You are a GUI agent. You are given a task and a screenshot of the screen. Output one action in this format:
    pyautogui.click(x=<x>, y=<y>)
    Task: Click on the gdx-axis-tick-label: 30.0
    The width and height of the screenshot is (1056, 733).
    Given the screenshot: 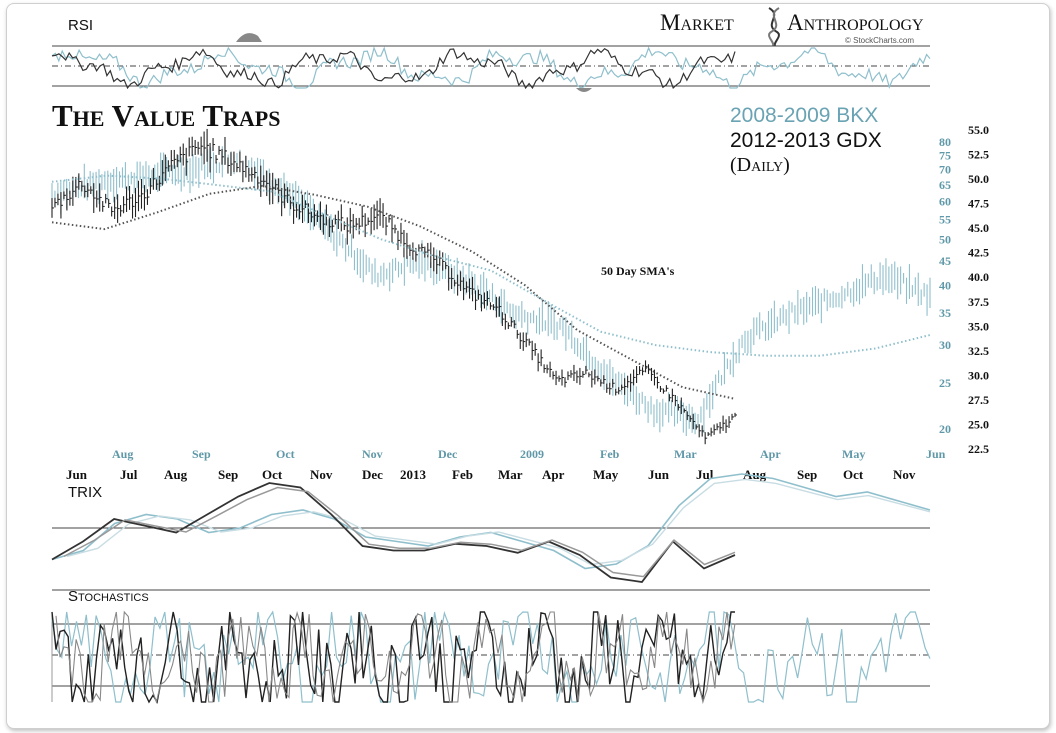 What is the action you would take?
    pyautogui.click(x=978, y=375)
    